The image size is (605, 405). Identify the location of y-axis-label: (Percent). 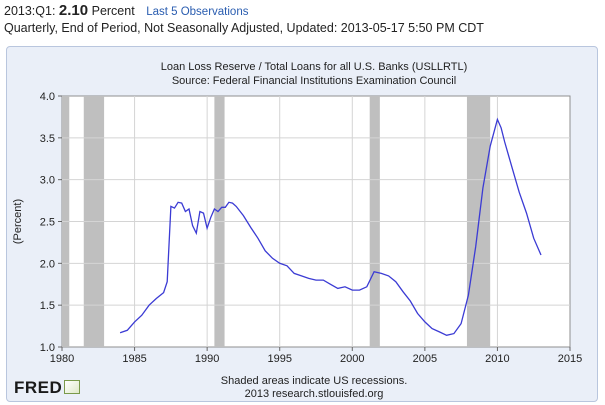
(18, 221).